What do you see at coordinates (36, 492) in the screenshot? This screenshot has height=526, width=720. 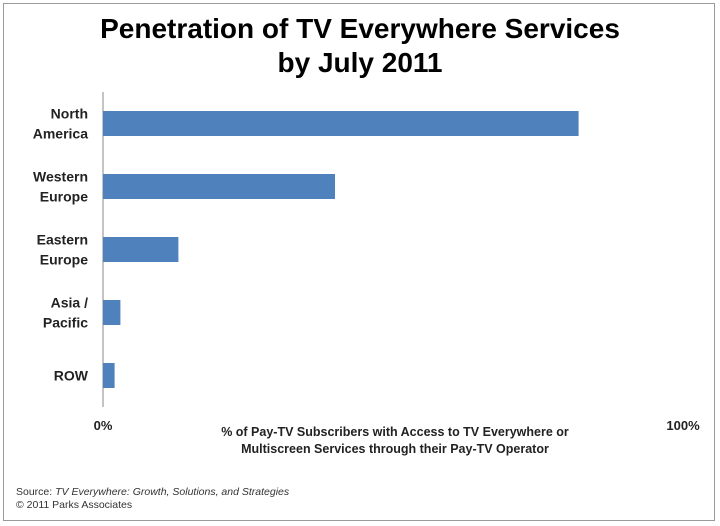 I see `source-prefix: Source:` at bounding box center [36, 492].